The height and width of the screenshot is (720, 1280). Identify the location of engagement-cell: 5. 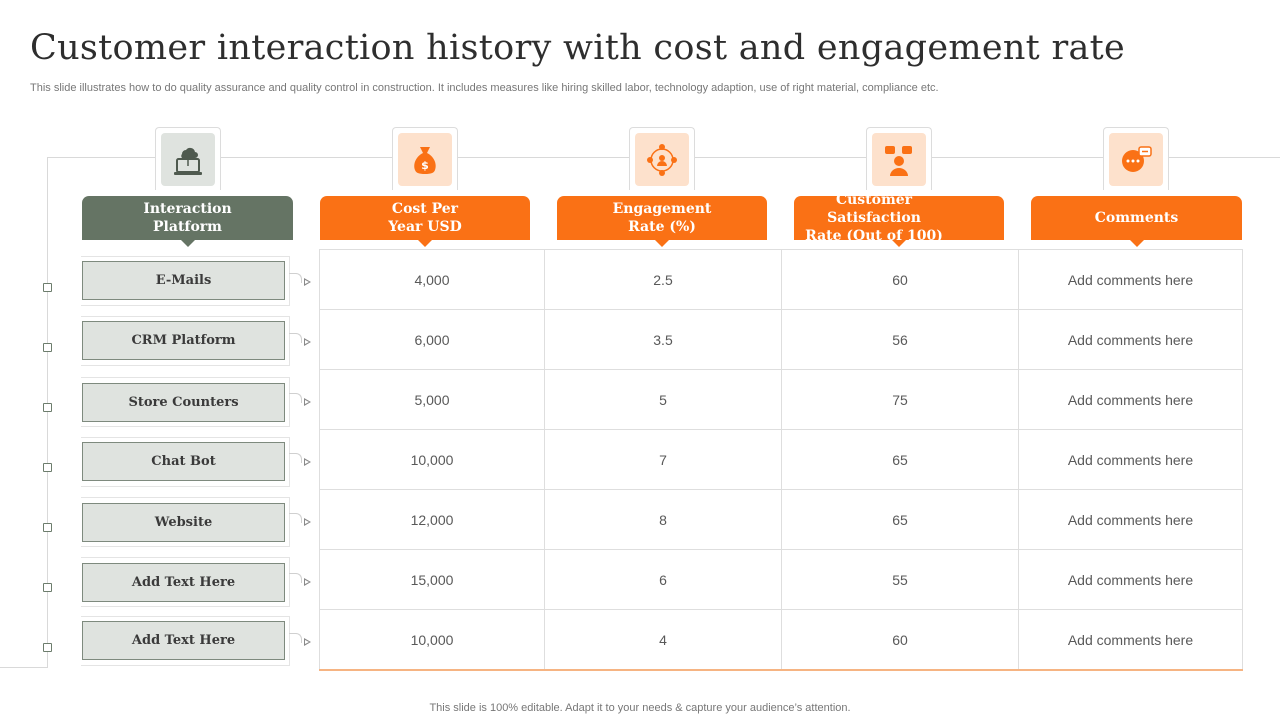
(663, 399).